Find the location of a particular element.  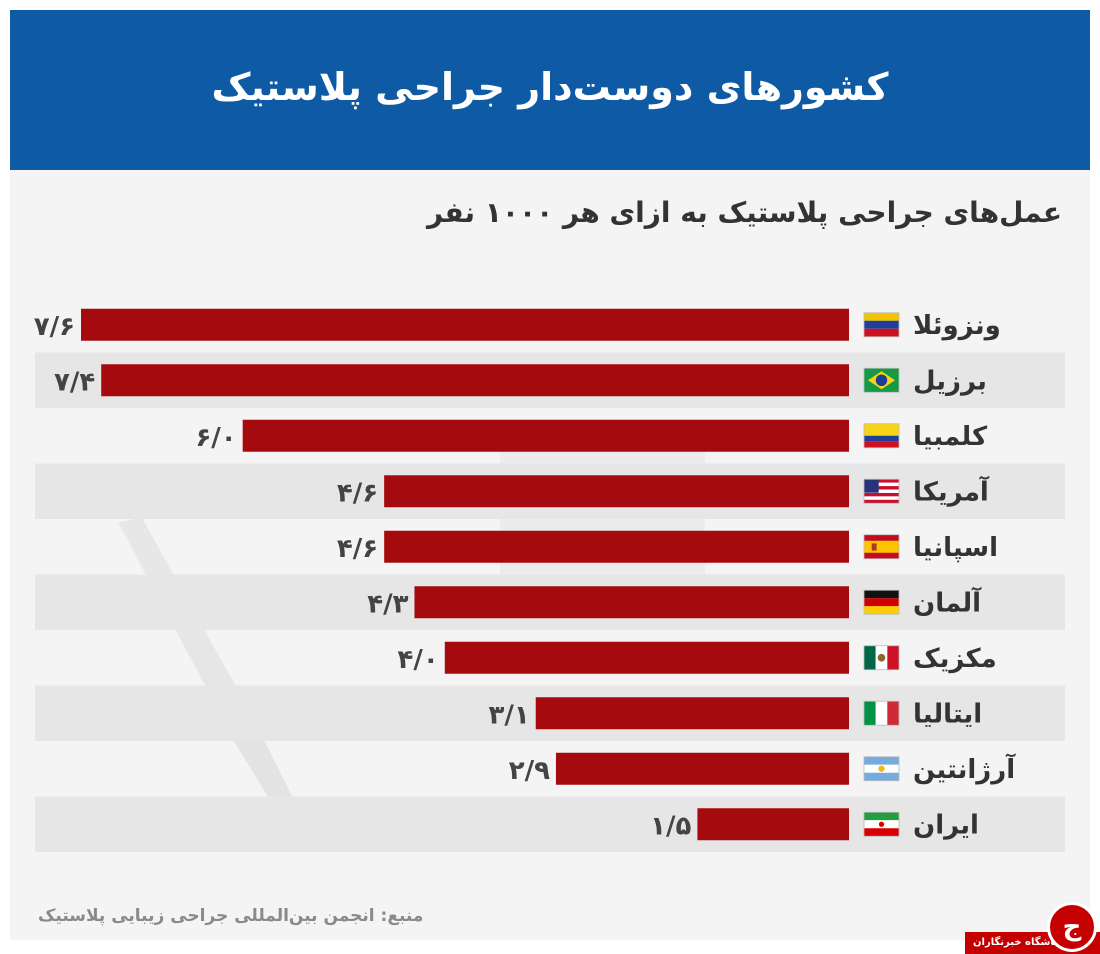

bar-row: ۴/۰ مکزیک is located at coordinates (697, 658).